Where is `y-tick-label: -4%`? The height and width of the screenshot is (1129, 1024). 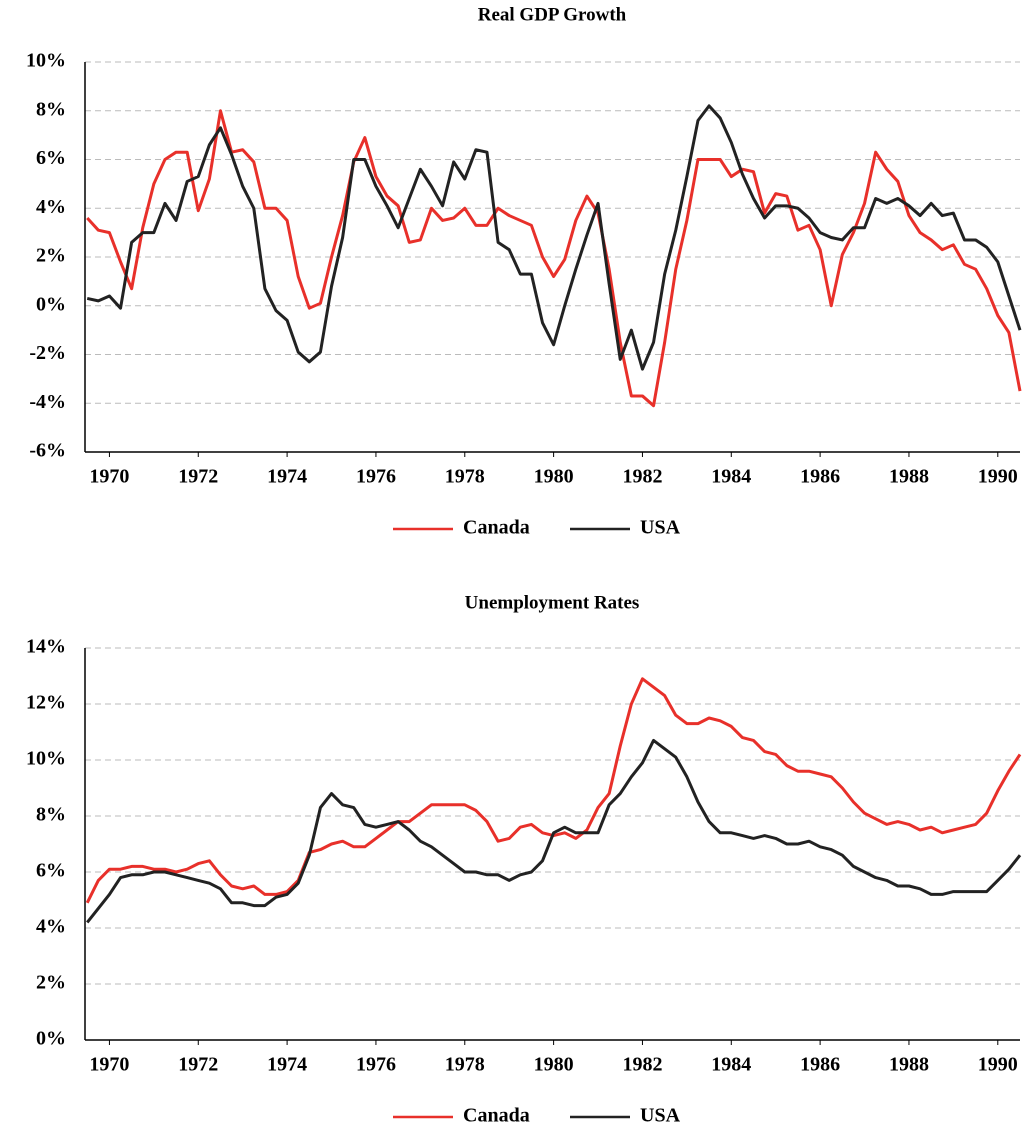 y-tick-label: -4% is located at coordinates (47, 402).